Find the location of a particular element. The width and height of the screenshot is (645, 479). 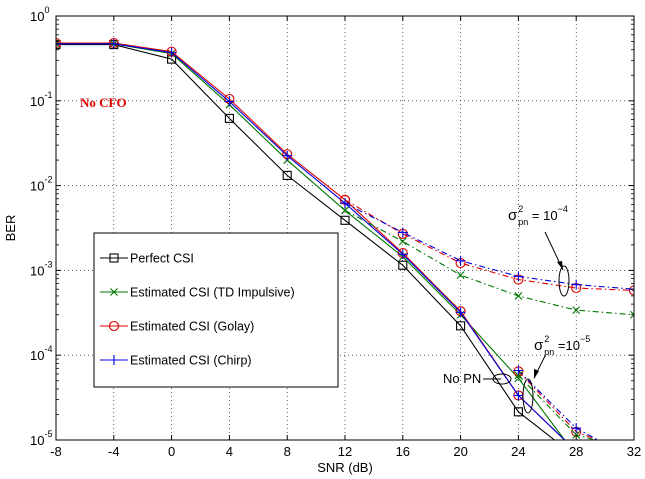

legend-entry: Estimated CSI (Chirp) is located at coordinates (176, 361).